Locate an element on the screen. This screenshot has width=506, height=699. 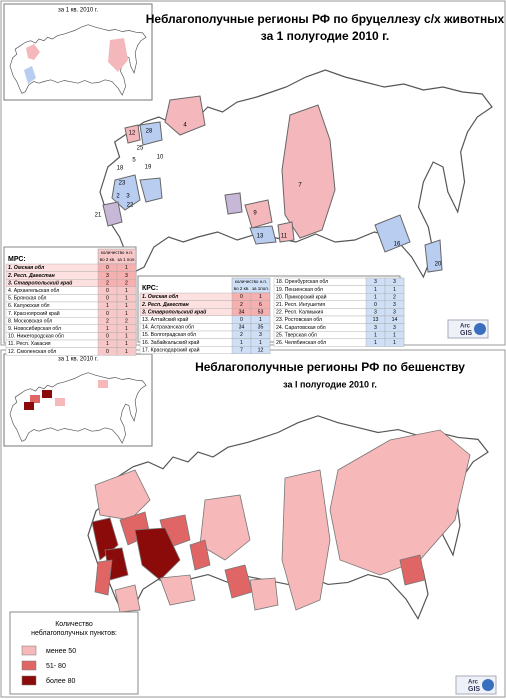
legend-title: Количество is located at coordinates (74, 624).